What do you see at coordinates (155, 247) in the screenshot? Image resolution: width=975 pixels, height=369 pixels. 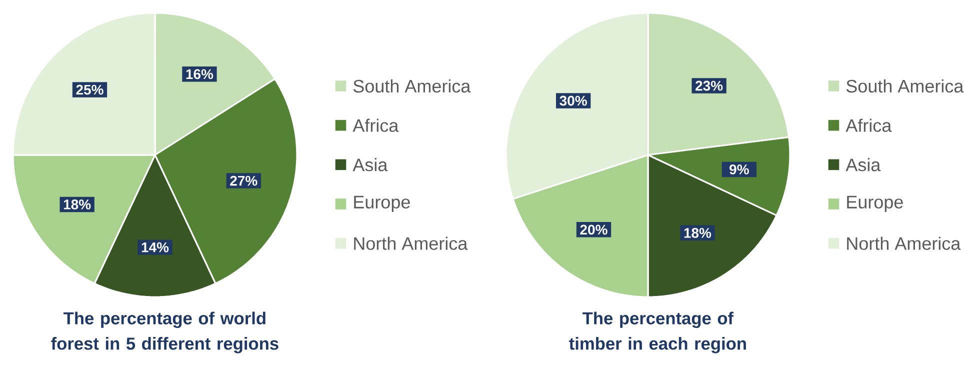 I see `data-label: 14%` at bounding box center [155, 247].